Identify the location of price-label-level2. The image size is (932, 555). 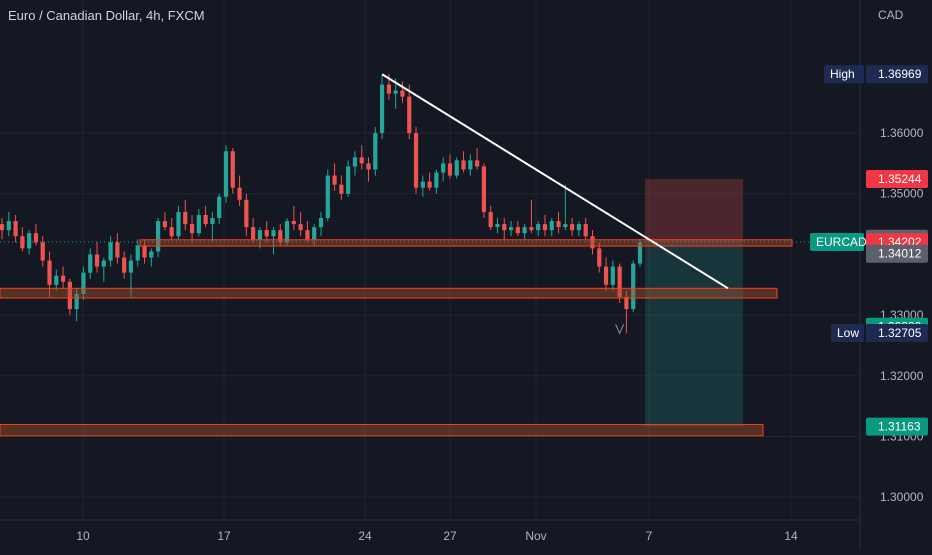
(897, 253).